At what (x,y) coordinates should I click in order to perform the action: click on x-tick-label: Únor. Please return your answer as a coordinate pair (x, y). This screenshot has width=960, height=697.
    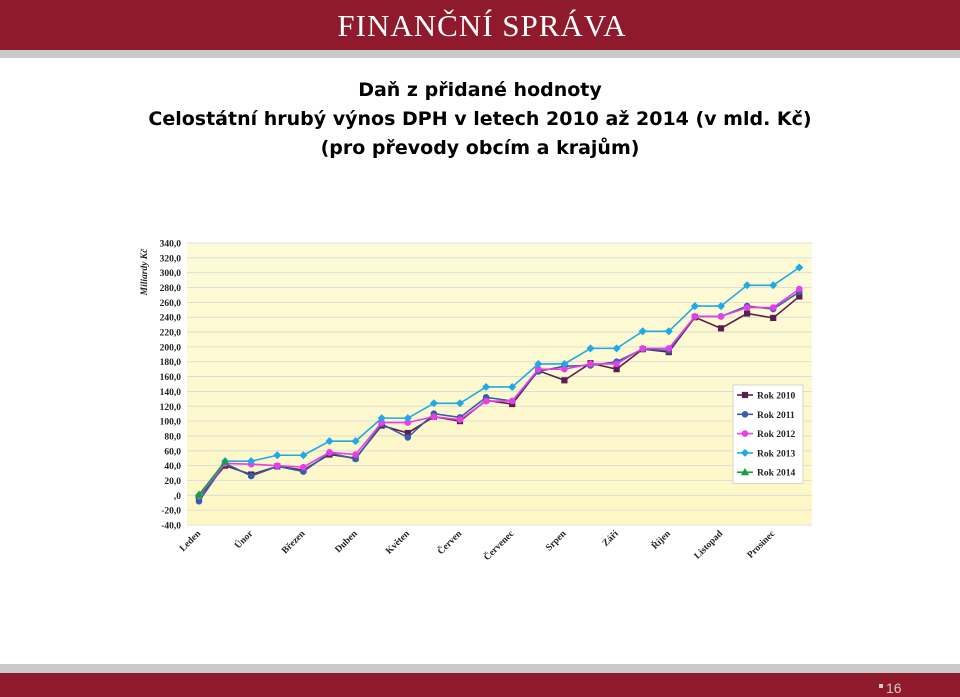
    Looking at the image, I should click on (244, 539).